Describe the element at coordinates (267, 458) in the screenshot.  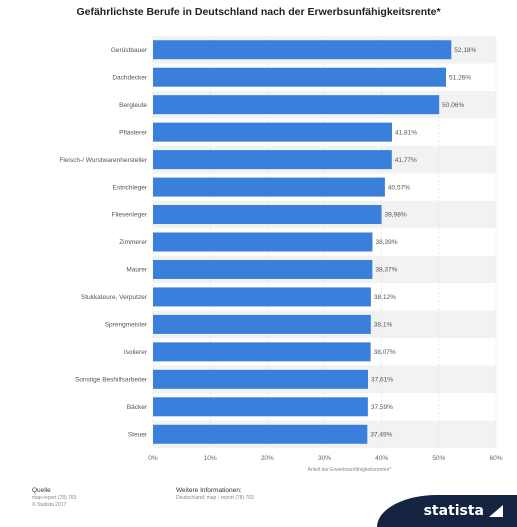
I see `x-tick-label: 20%` at that location.